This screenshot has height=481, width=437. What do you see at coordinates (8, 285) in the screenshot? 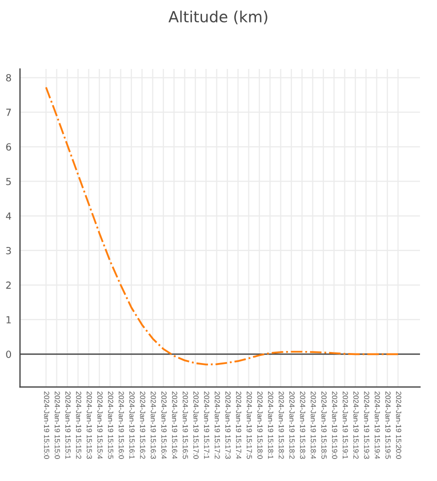
I see `y-tick-label: 2` at bounding box center [8, 285].